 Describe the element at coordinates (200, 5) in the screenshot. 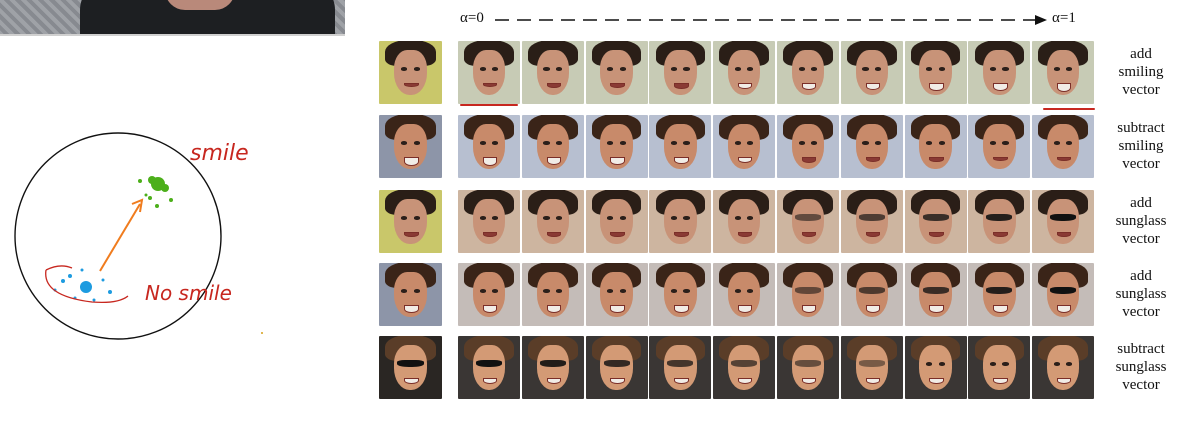

I see `presenter-chin` at that location.